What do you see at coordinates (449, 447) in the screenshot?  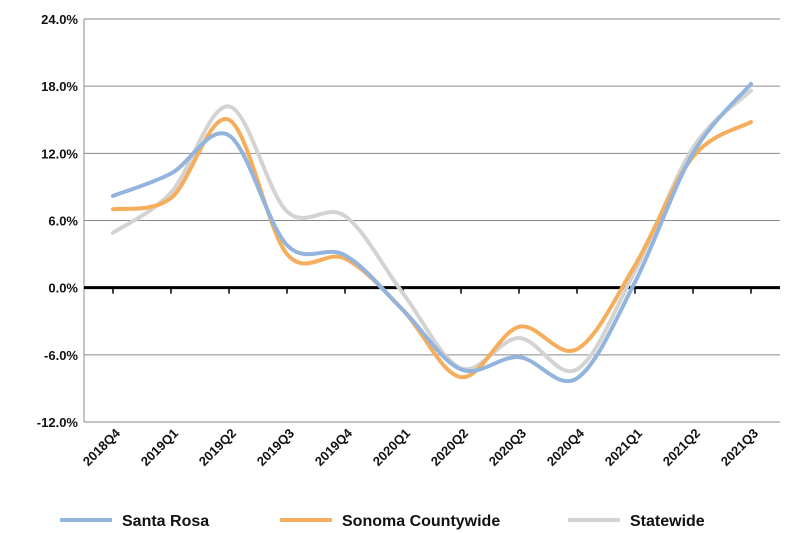 I see `x-tick-label: 2020Q2` at bounding box center [449, 447].